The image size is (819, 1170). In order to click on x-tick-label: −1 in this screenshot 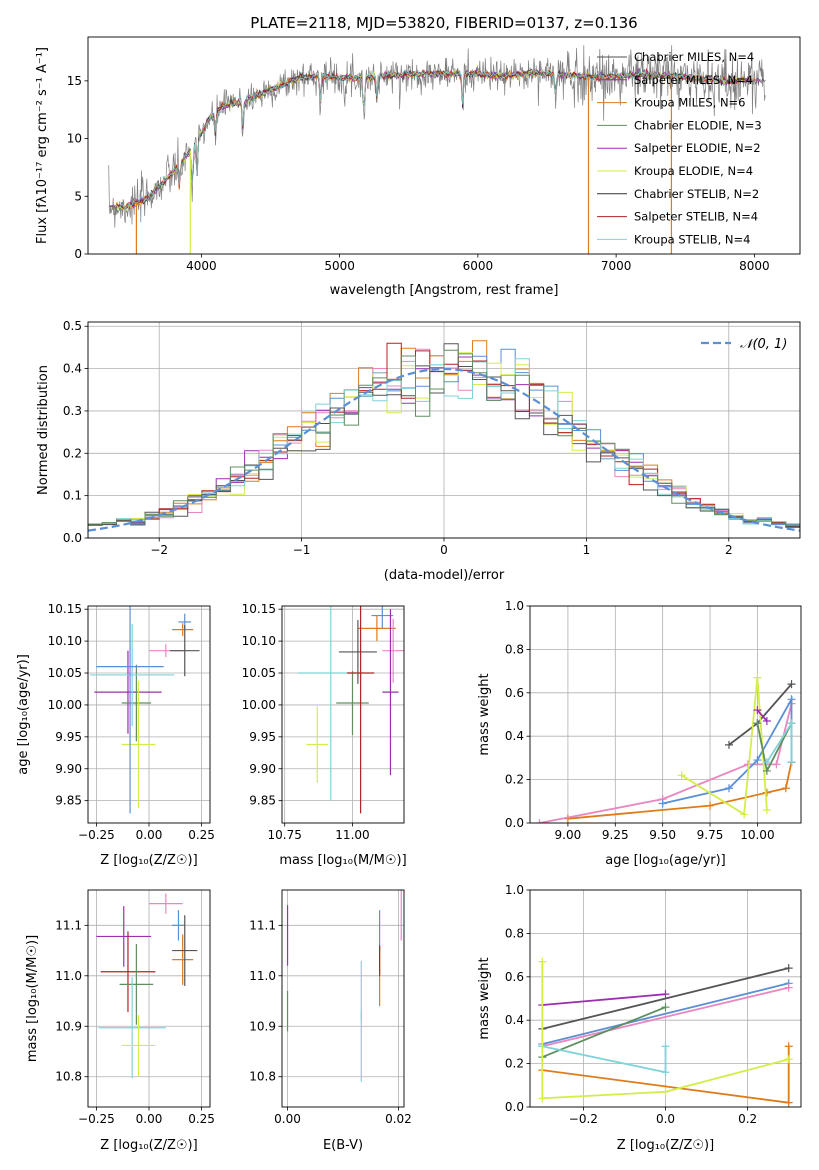, I will do `click(302, 550)`.